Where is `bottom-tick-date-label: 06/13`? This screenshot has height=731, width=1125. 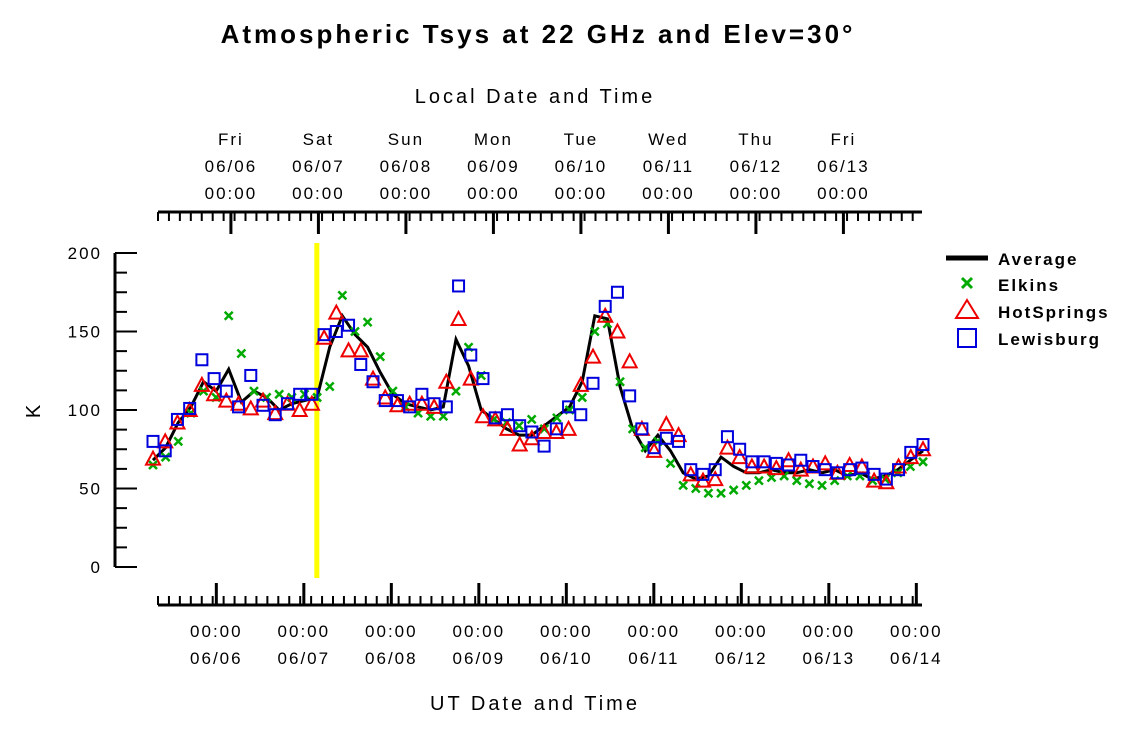
bottom-tick-date-label: 06/13 is located at coordinates (829, 658).